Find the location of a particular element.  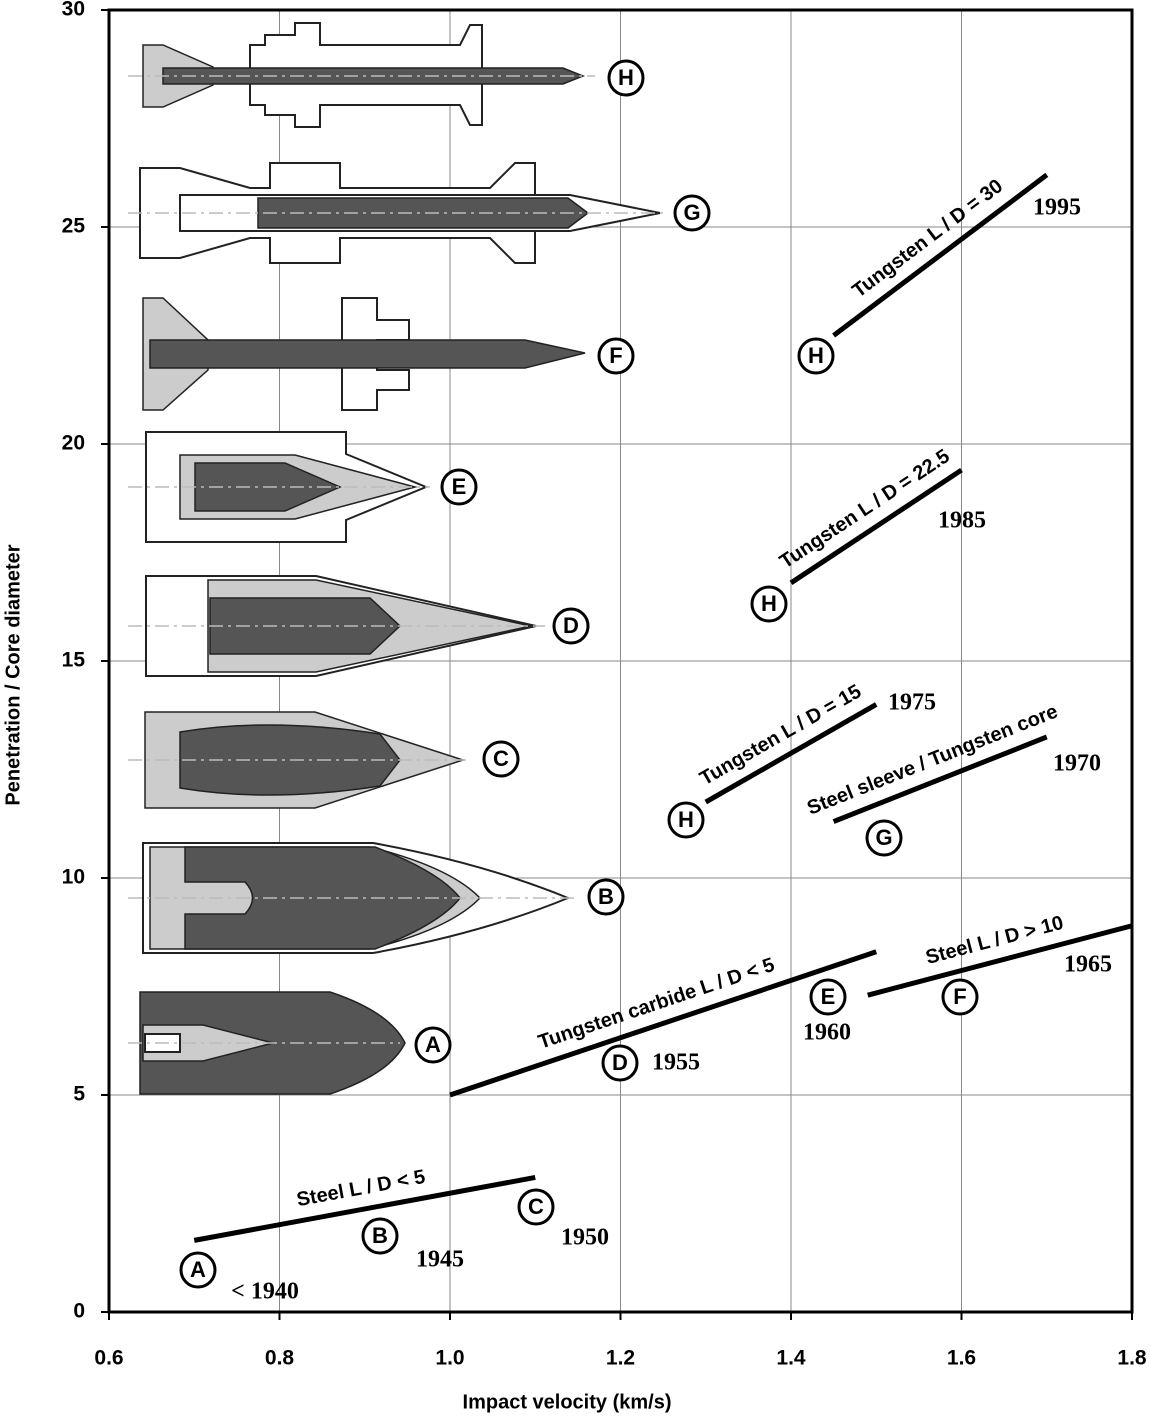

series-label: Tungsten L / D = 30 is located at coordinates (927, 238).